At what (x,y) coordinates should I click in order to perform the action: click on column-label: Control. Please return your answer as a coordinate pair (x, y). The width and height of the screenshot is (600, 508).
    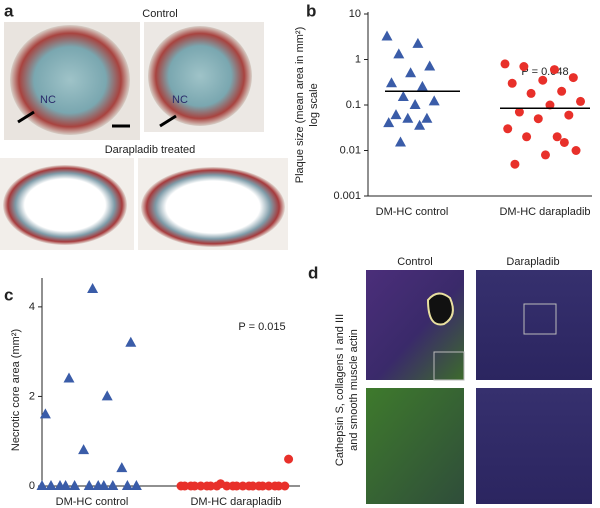
    Looking at the image, I should click on (414, 262).